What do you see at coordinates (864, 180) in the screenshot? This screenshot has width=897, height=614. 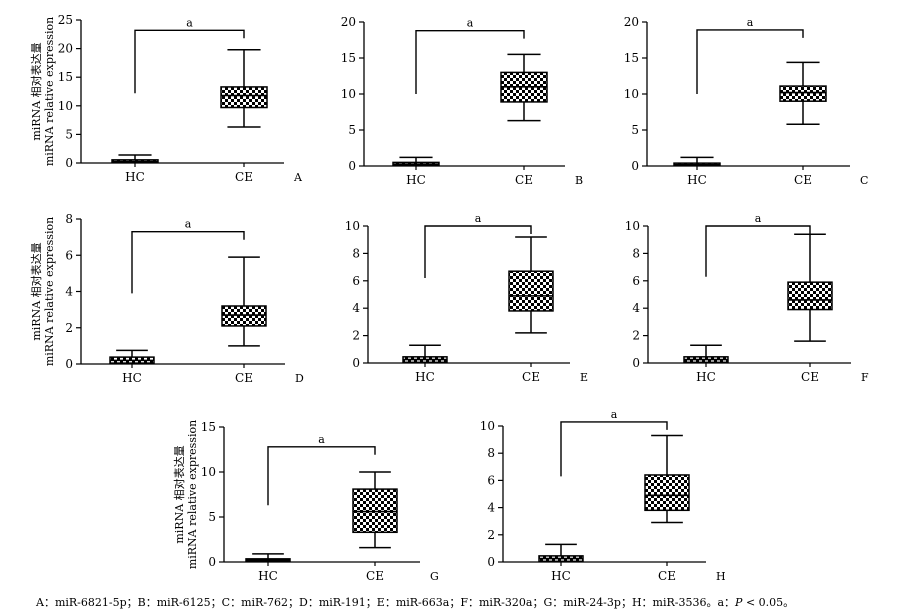 I see `panel-label: C` at bounding box center [864, 180].